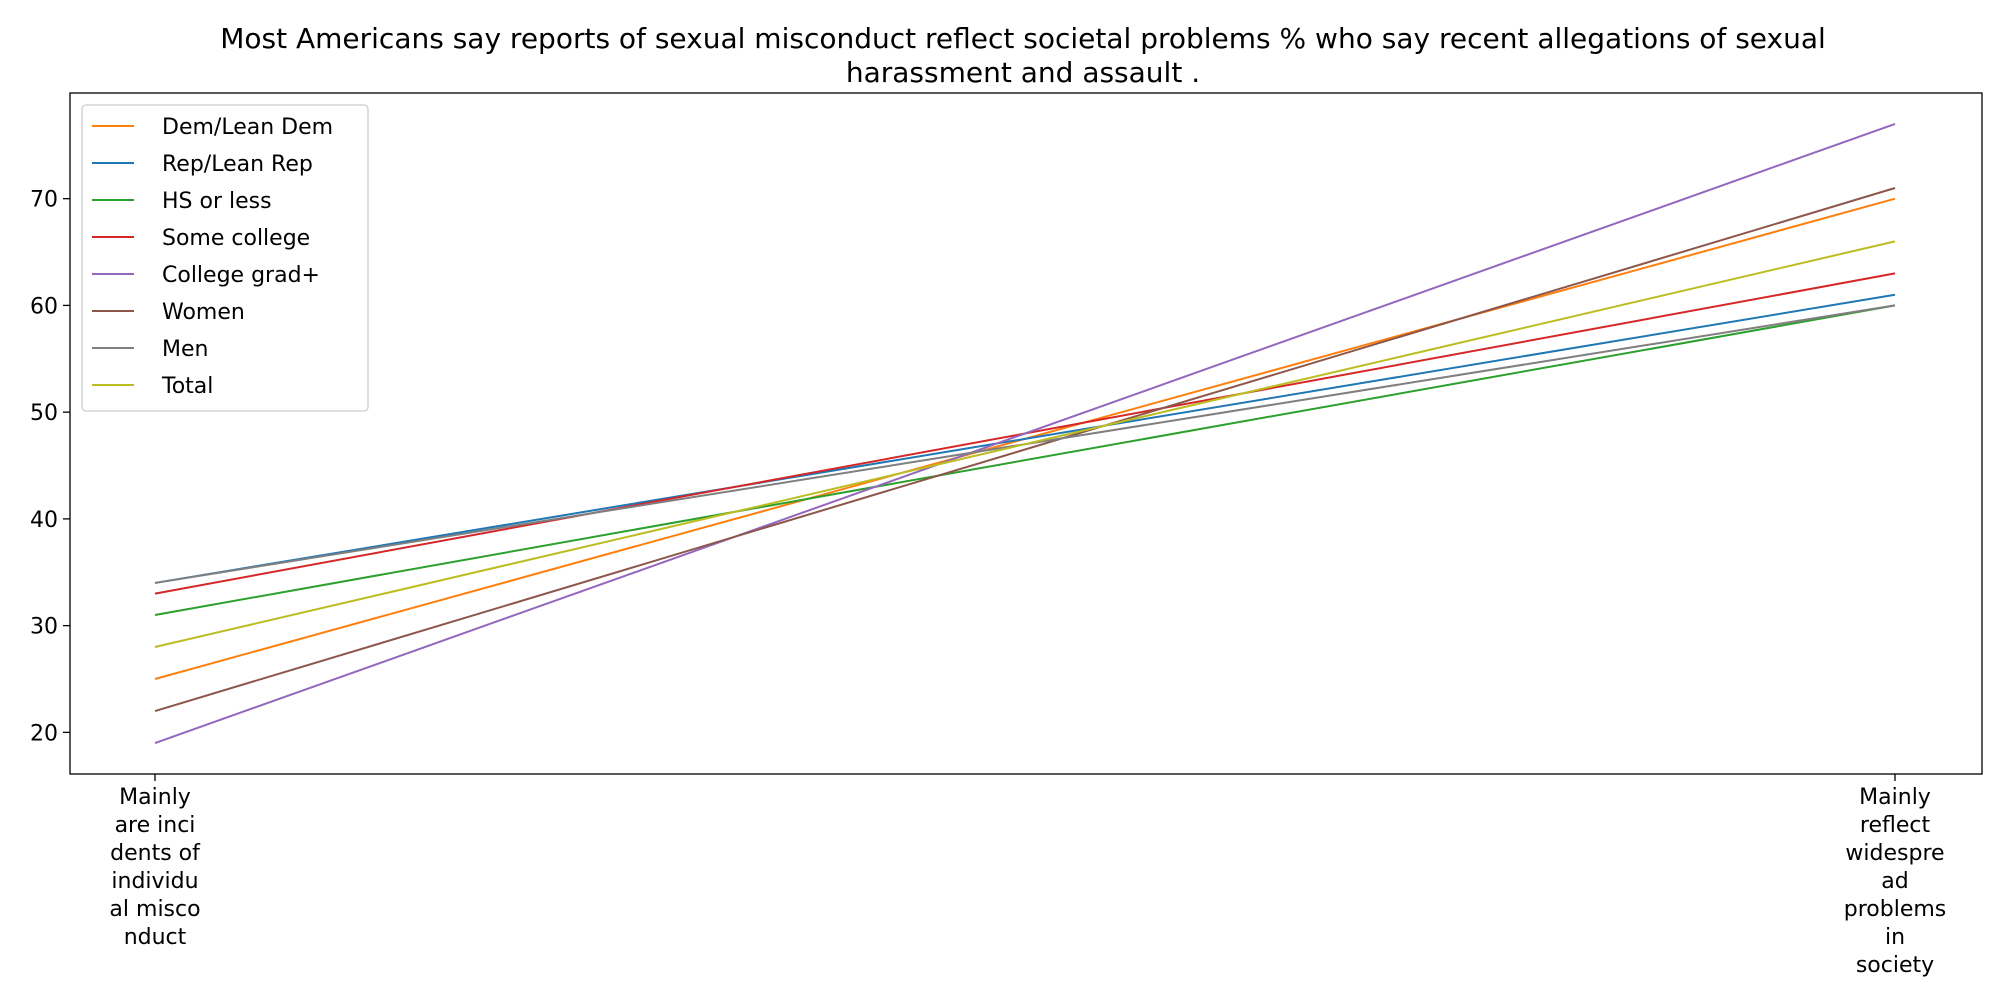 The height and width of the screenshot is (1000, 2000). What do you see at coordinates (44, 306) in the screenshot?
I see `y-tick-label: 60` at bounding box center [44, 306].